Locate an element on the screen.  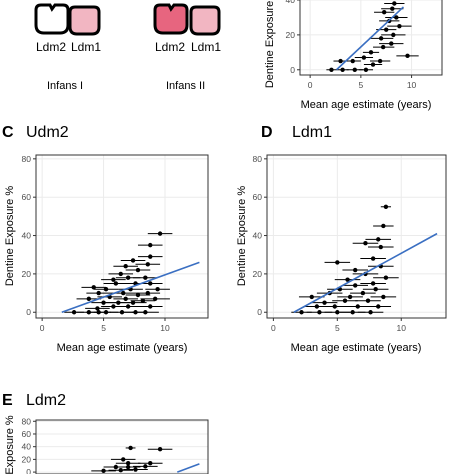
y-tick-label: 60 is located at coordinates (27, 434).